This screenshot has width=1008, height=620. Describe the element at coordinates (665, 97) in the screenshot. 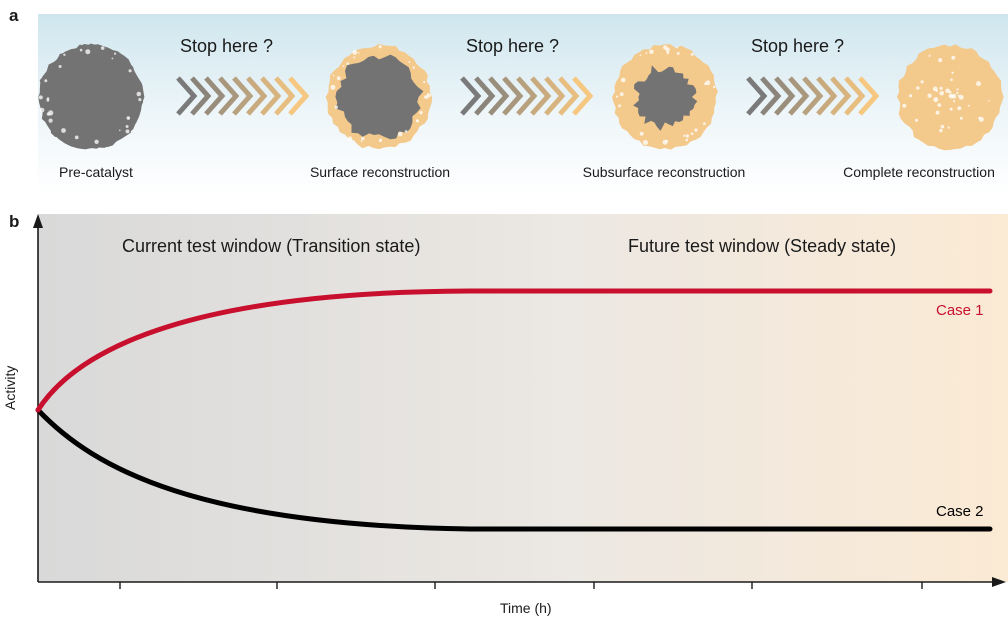

I see `particle-subsurface-reconstruction` at that location.